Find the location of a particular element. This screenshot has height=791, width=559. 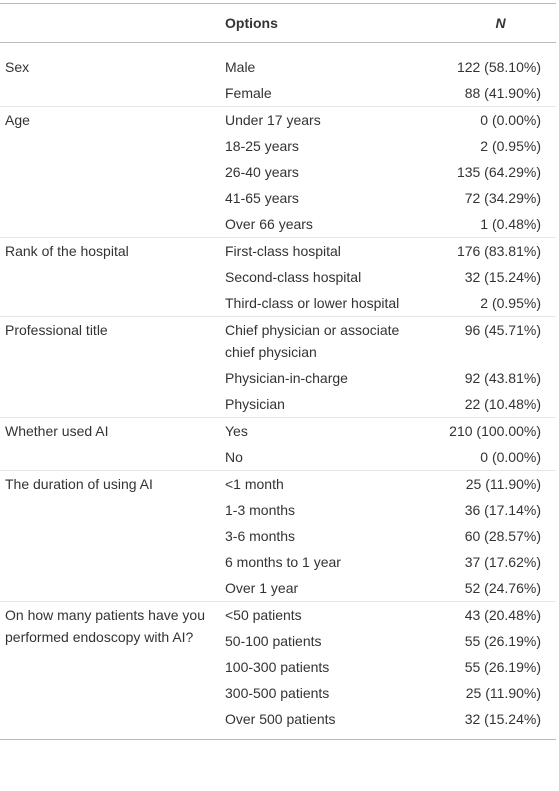

option-cell: Yes is located at coordinates (312, 430).